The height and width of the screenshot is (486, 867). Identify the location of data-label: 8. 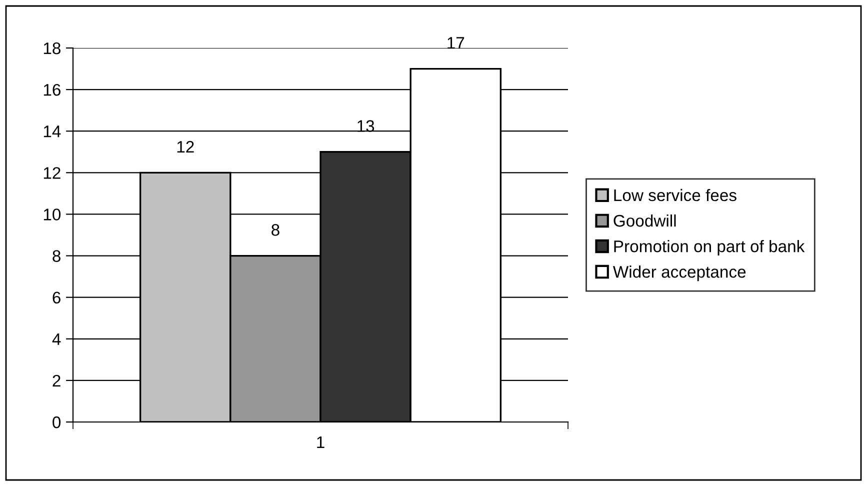
(276, 230).